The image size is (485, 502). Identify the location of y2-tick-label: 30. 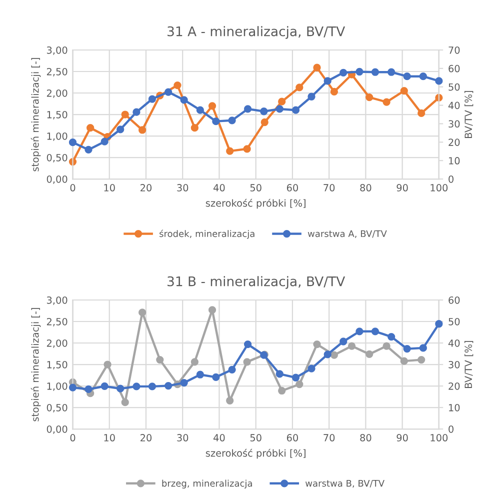
(454, 364).